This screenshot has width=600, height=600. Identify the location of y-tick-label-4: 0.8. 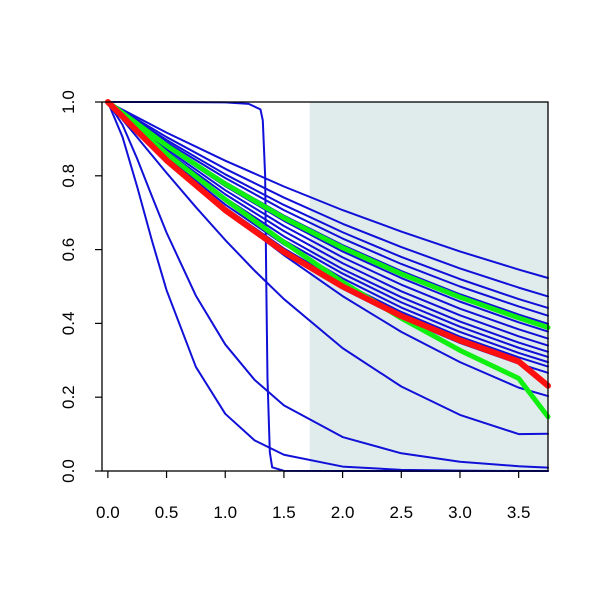
(68, 176).